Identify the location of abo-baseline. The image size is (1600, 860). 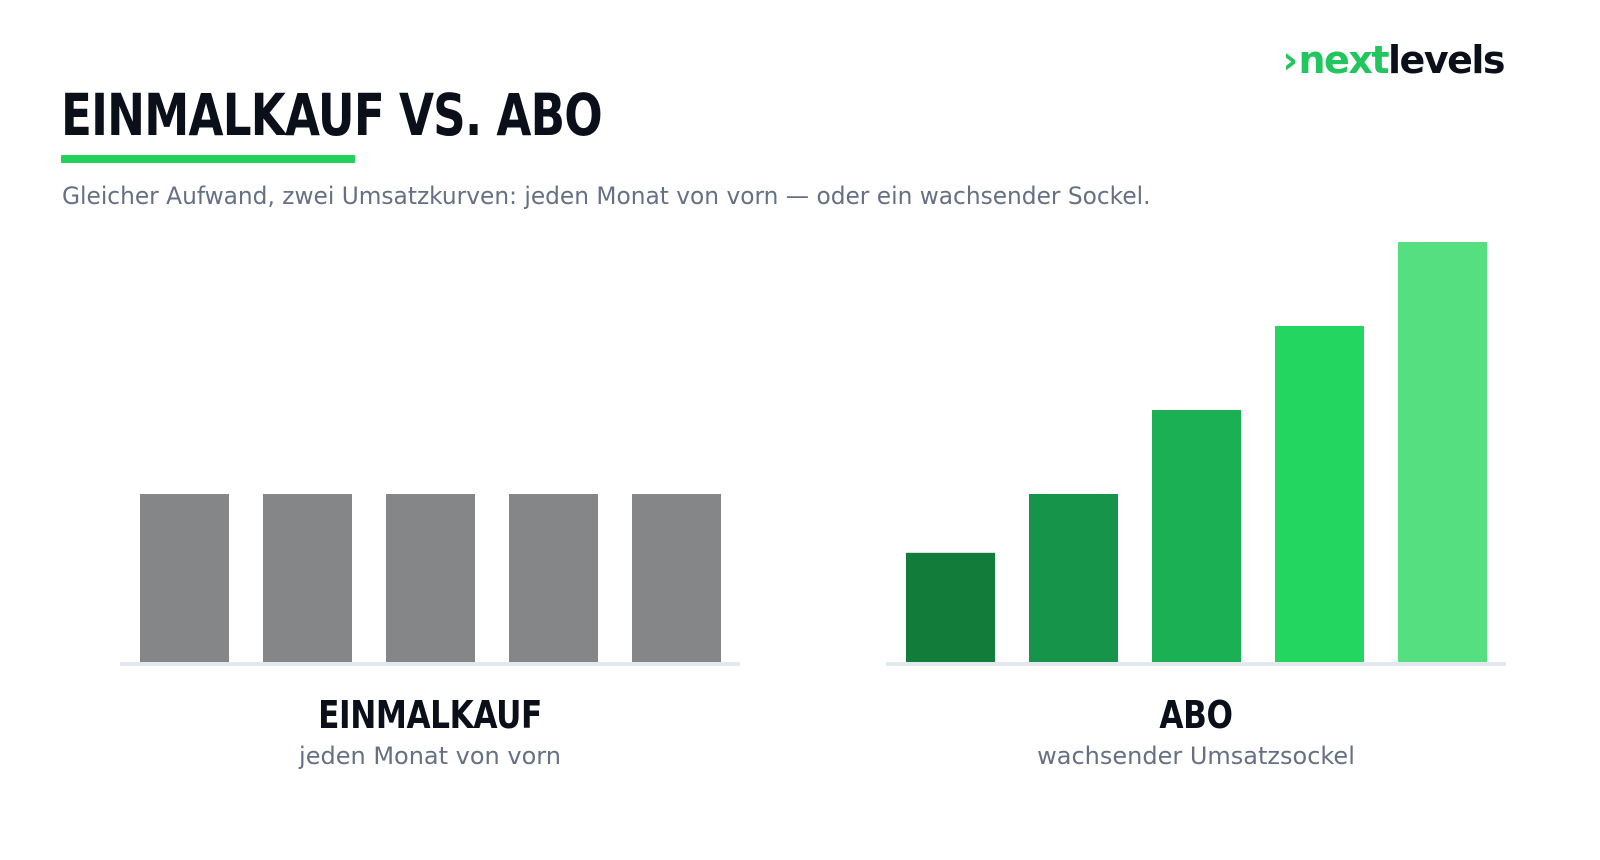
(1196, 664).